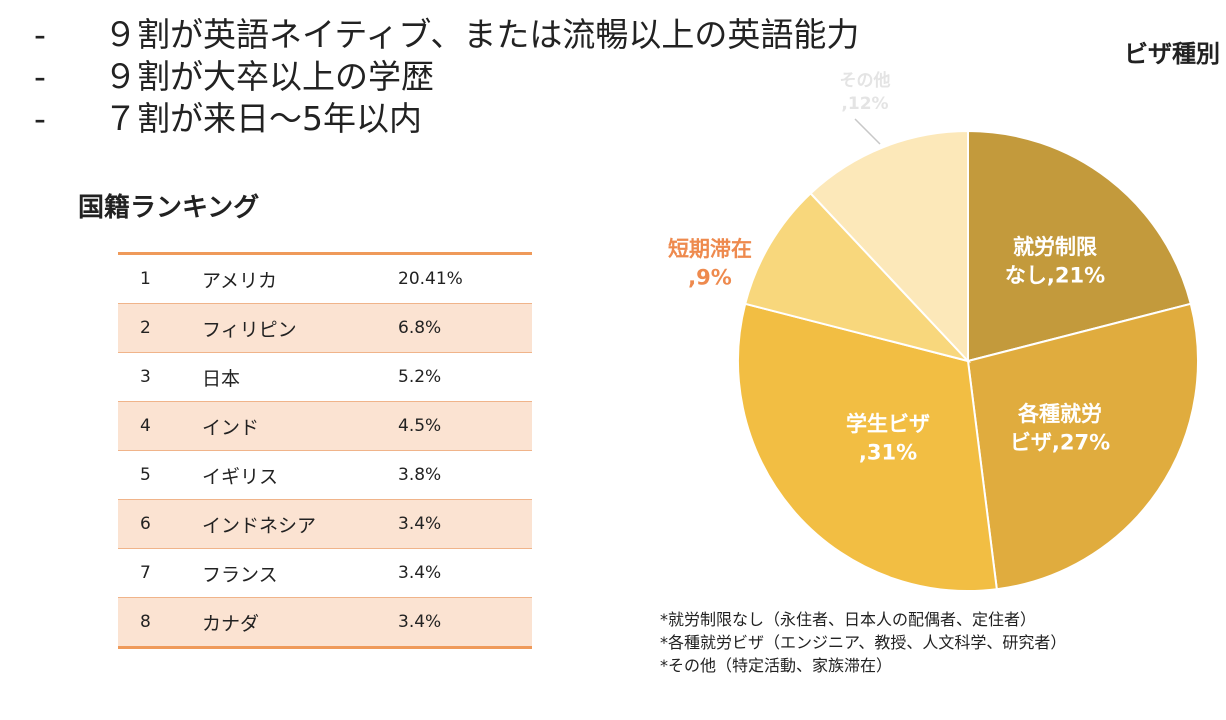 The width and height of the screenshot is (1226, 720). What do you see at coordinates (160, 622) in the screenshot?
I see `rank-cell: 8` at bounding box center [160, 622].